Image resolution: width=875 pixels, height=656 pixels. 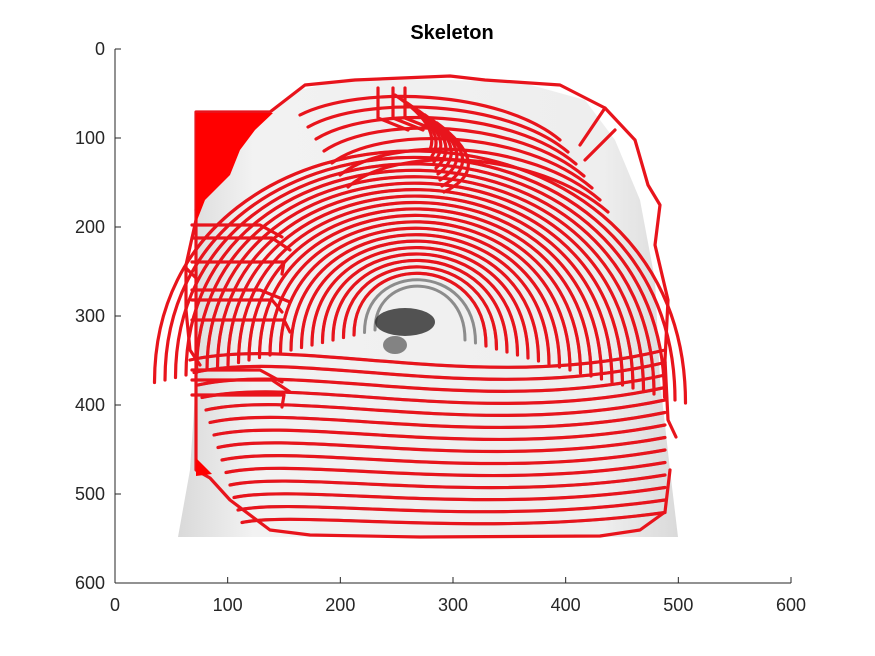 I want to click on figure-title: Skeleton, so click(x=451, y=33).